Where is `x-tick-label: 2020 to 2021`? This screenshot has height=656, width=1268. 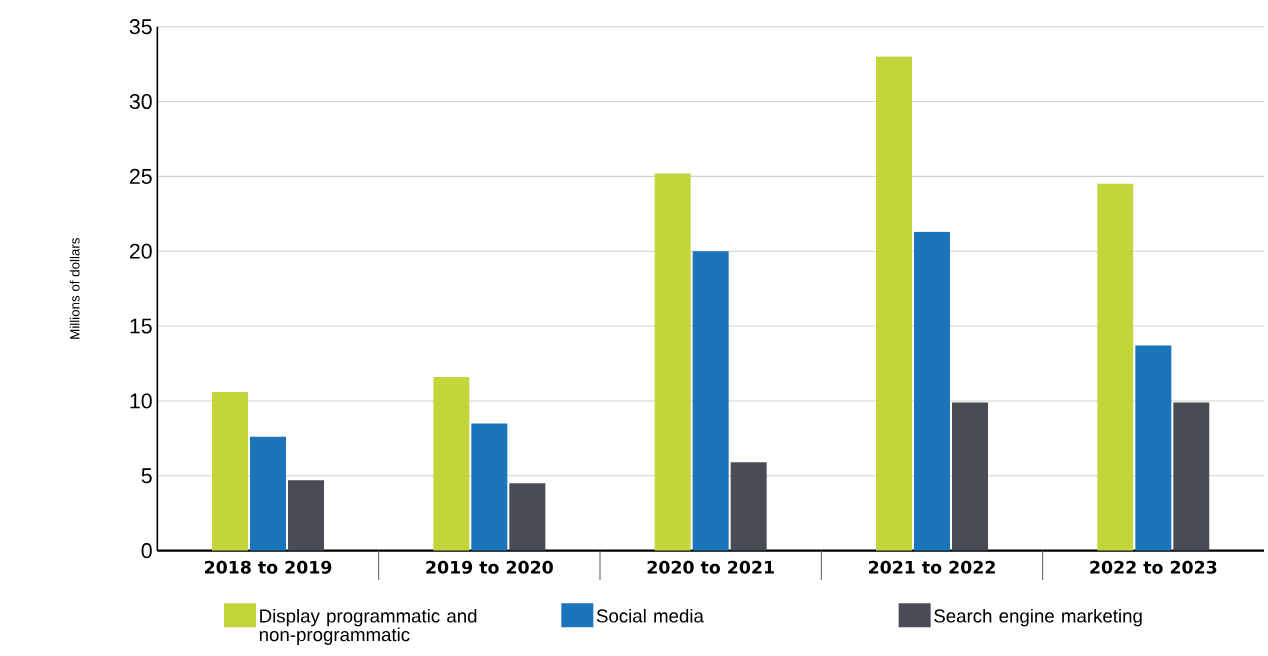
x-tick-label: 2020 to 2021 is located at coordinates (710, 567).